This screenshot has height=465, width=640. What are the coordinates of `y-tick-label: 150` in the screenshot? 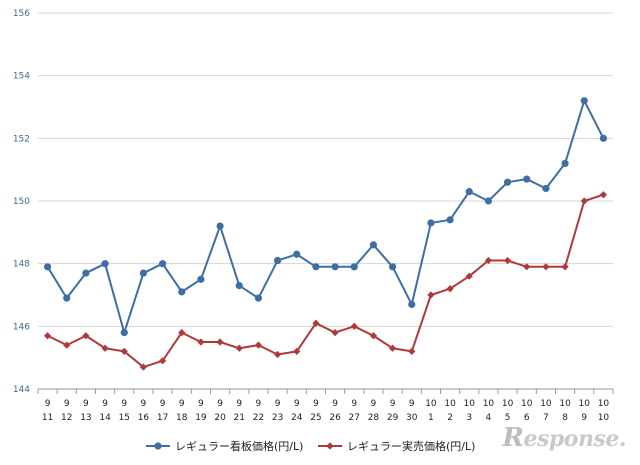 It's located at (21, 202).